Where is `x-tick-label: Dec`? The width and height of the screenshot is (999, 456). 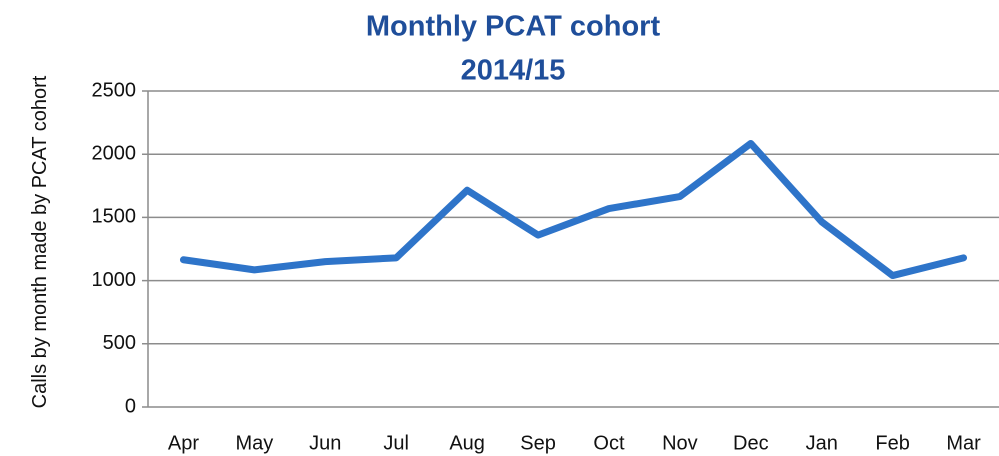 x-tick-label: Dec is located at coordinates (751, 443).